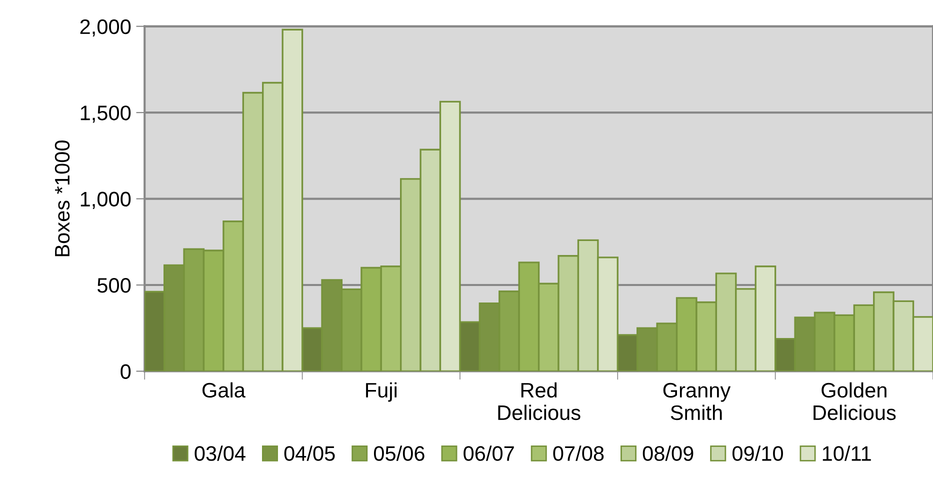 Image resolution: width=933 pixels, height=479 pixels. Describe the element at coordinates (220, 453) in the screenshot. I see `legend-label: 03/04` at that location.